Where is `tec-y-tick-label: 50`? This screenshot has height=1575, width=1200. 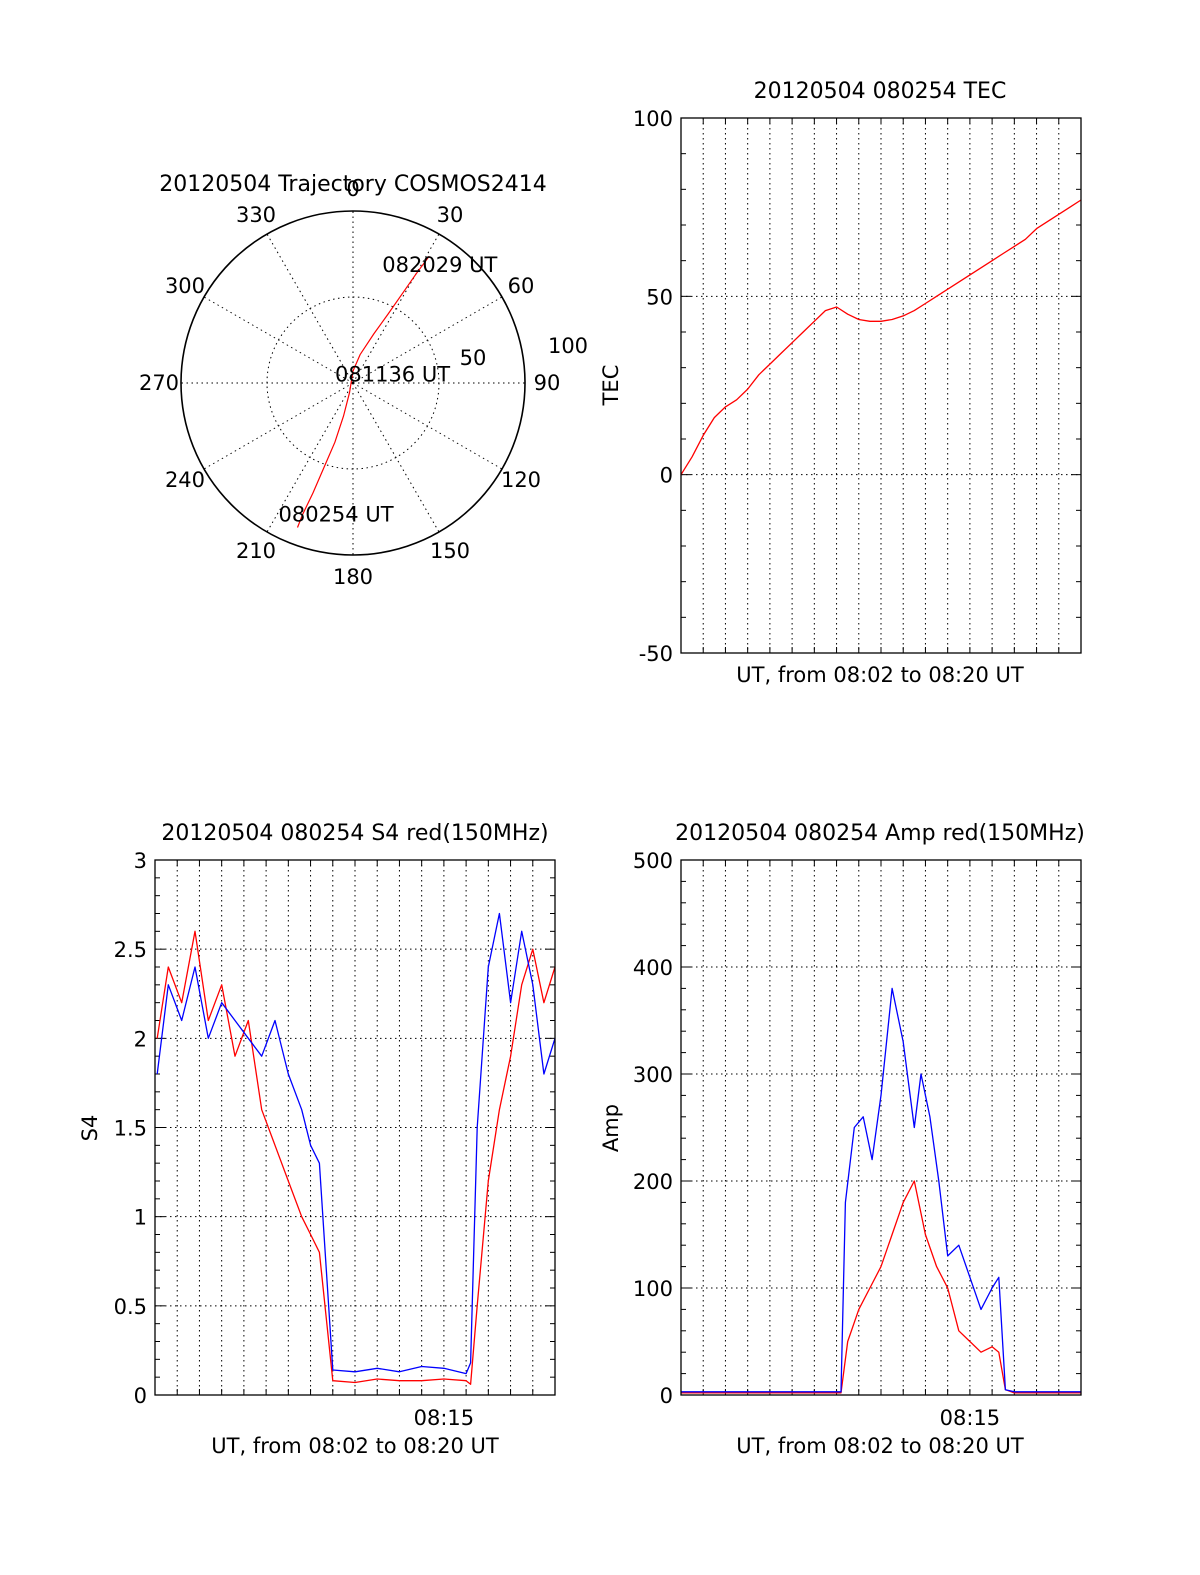
tec-y-tick-label: 50 is located at coordinates (659, 297).